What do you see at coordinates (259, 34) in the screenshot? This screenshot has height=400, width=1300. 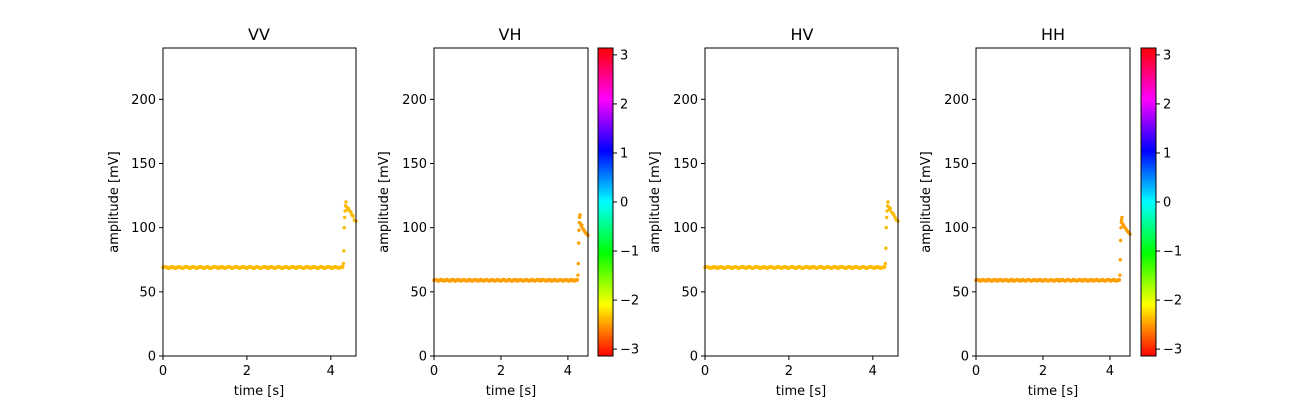 I see `panel-title: VV` at bounding box center [259, 34].